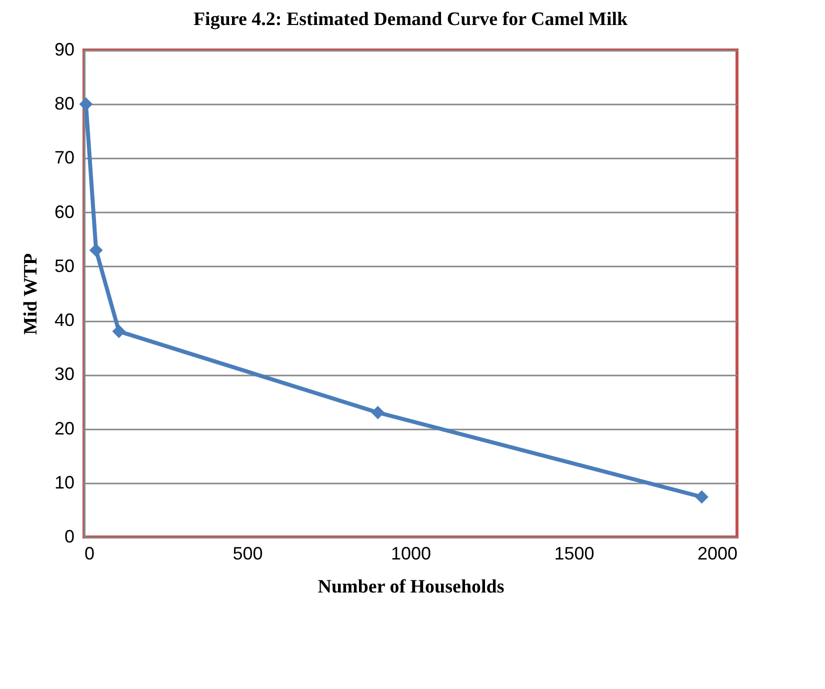 The width and height of the screenshot is (825, 689). What do you see at coordinates (64, 104) in the screenshot?
I see `y-tick-label: 80` at bounding box center [64, 104].